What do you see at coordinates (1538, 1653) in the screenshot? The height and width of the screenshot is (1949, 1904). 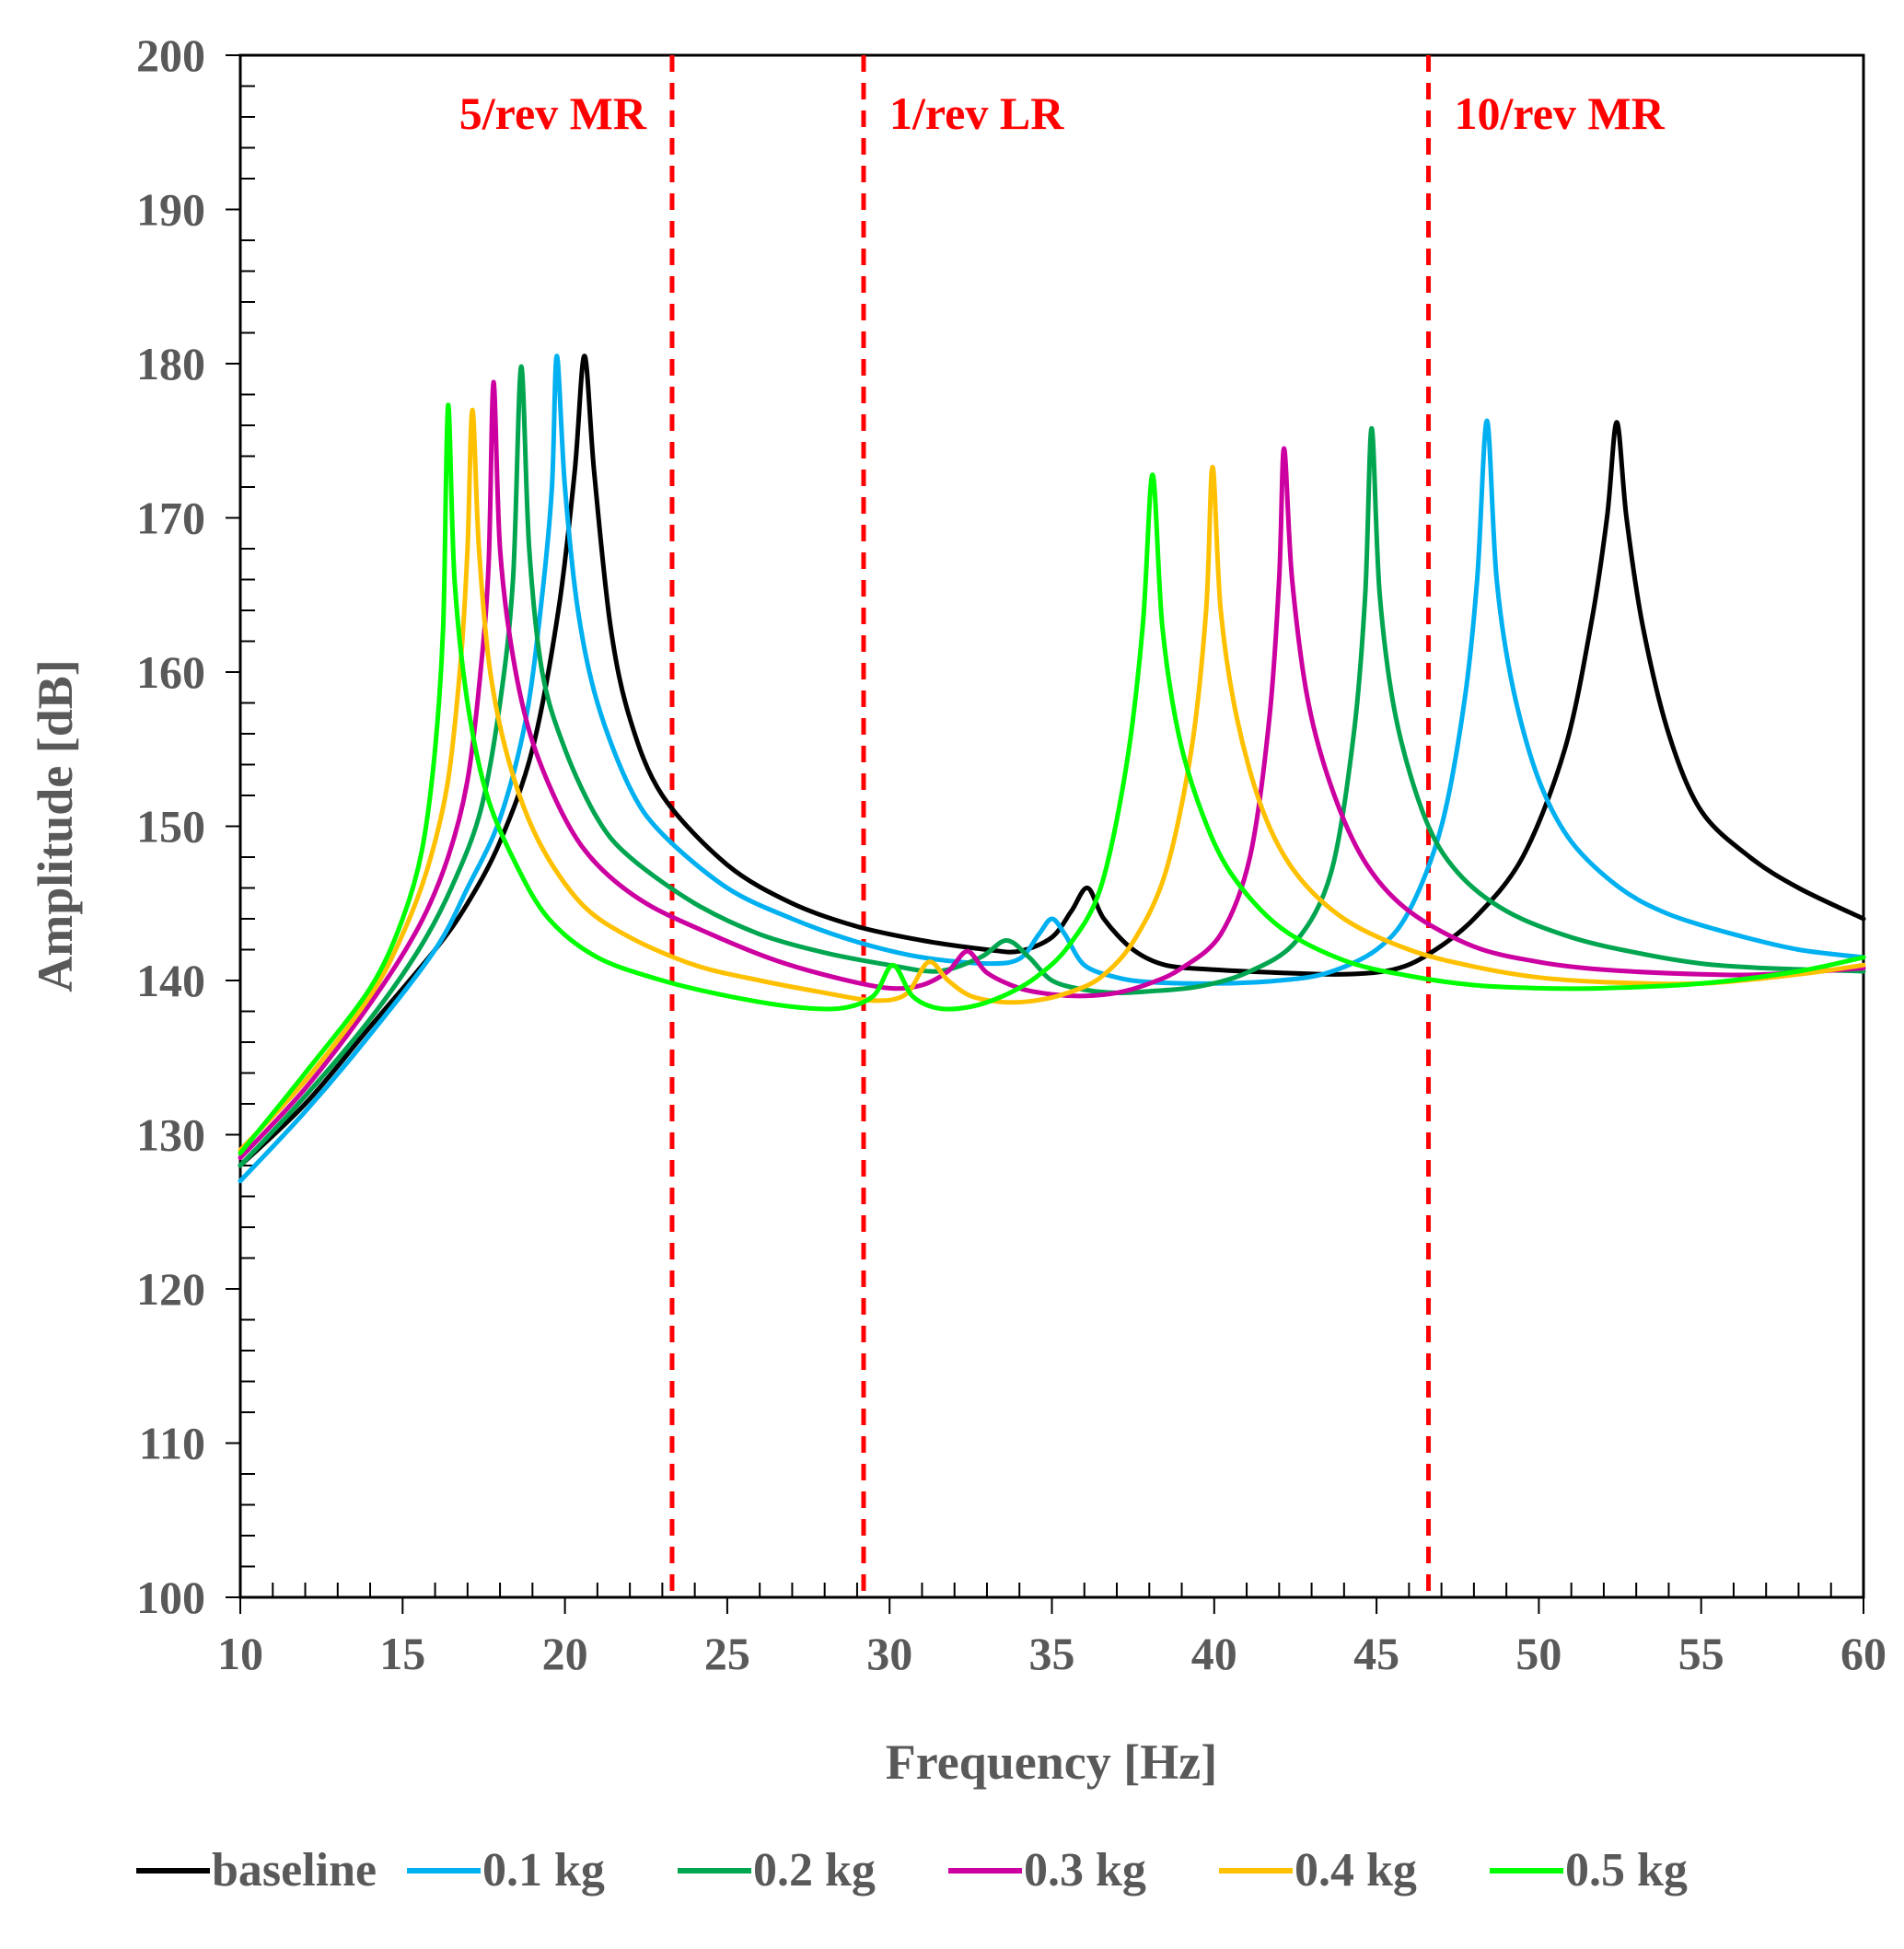 I see `x-tick-label: 50` at bounding box center [1538, 1653].